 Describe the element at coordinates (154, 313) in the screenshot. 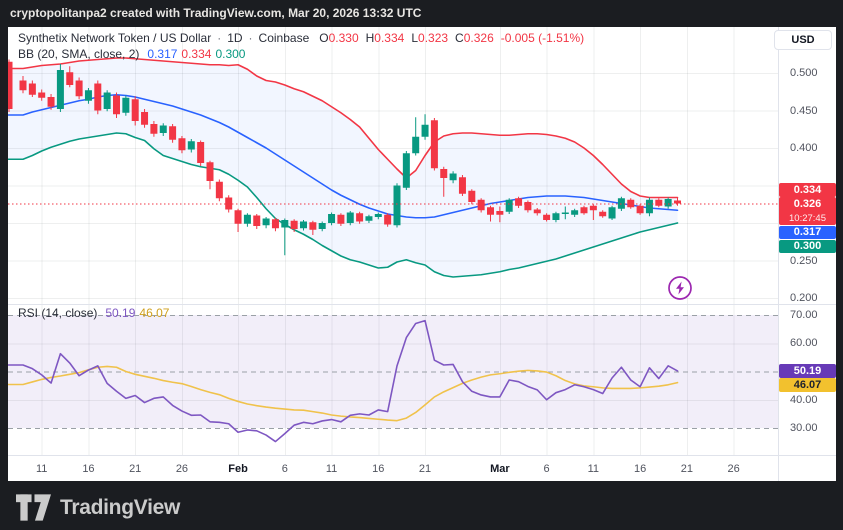

I see `rsi-ma-value: 46.07` at that location.